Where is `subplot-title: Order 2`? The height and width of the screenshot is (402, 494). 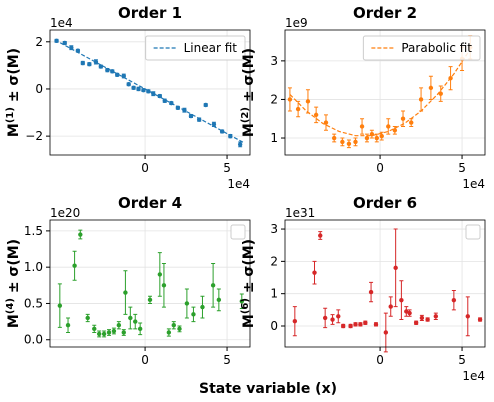 subplot-title: Order 2 is located at coordinates (385, 13).